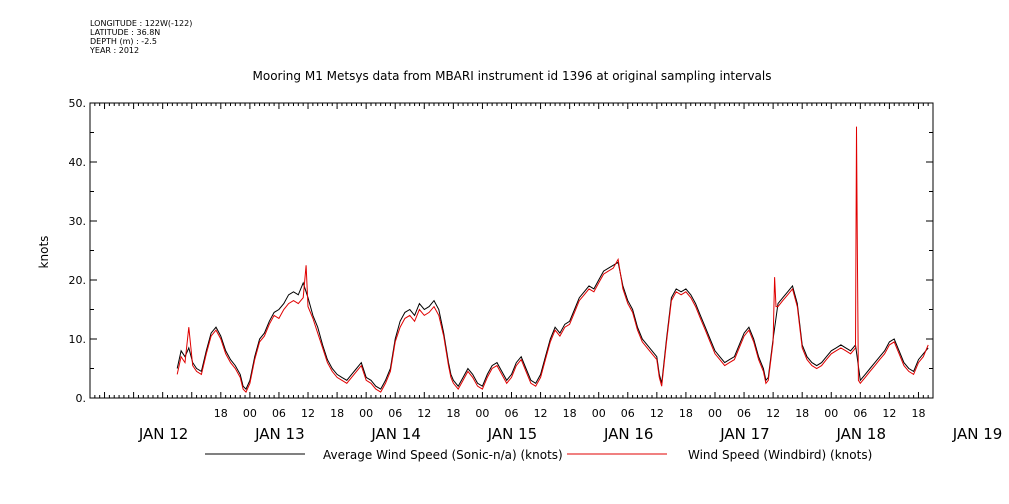 The height and width of the screenshot is (504, 1009). Describe the element at coordinates (78, 251) in the screenshot. I see `y-tick-labels: 0. 10. 20. 30. 40. 50.` at that location.